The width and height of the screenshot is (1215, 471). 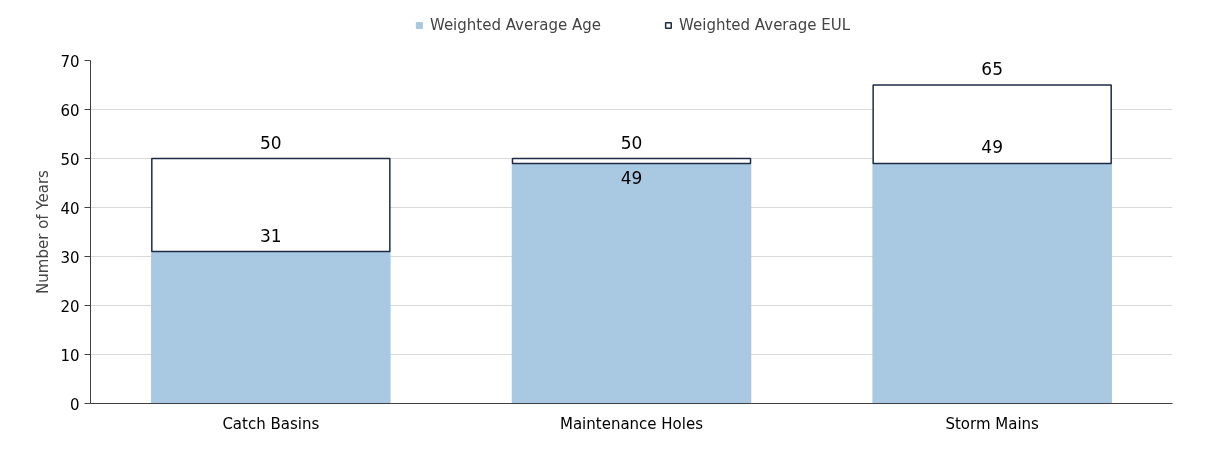 I want to click on y-tick-label: 20, so click(x=70, y=306).